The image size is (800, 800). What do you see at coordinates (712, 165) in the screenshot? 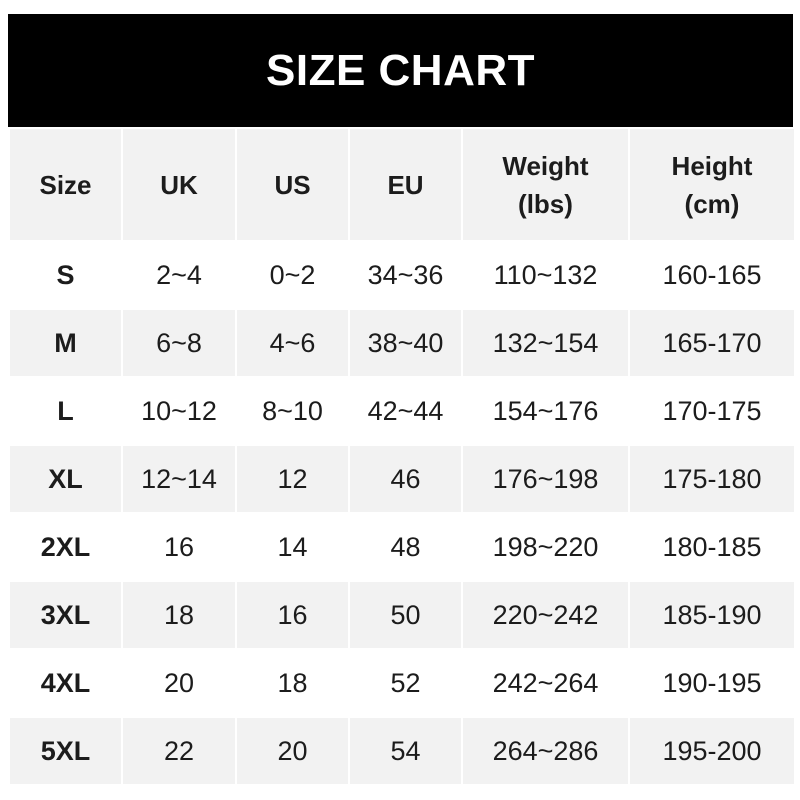
I see `column-header-label: Height` at bounding box center [712, 165].